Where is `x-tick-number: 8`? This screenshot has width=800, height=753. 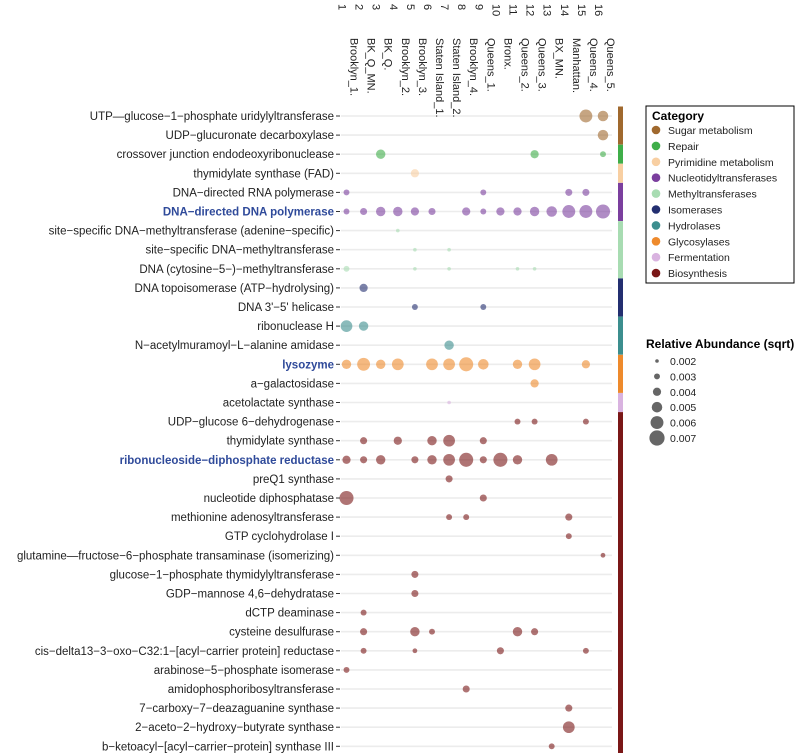
x-tick-number: 8 is located at coordinates (461, 7).